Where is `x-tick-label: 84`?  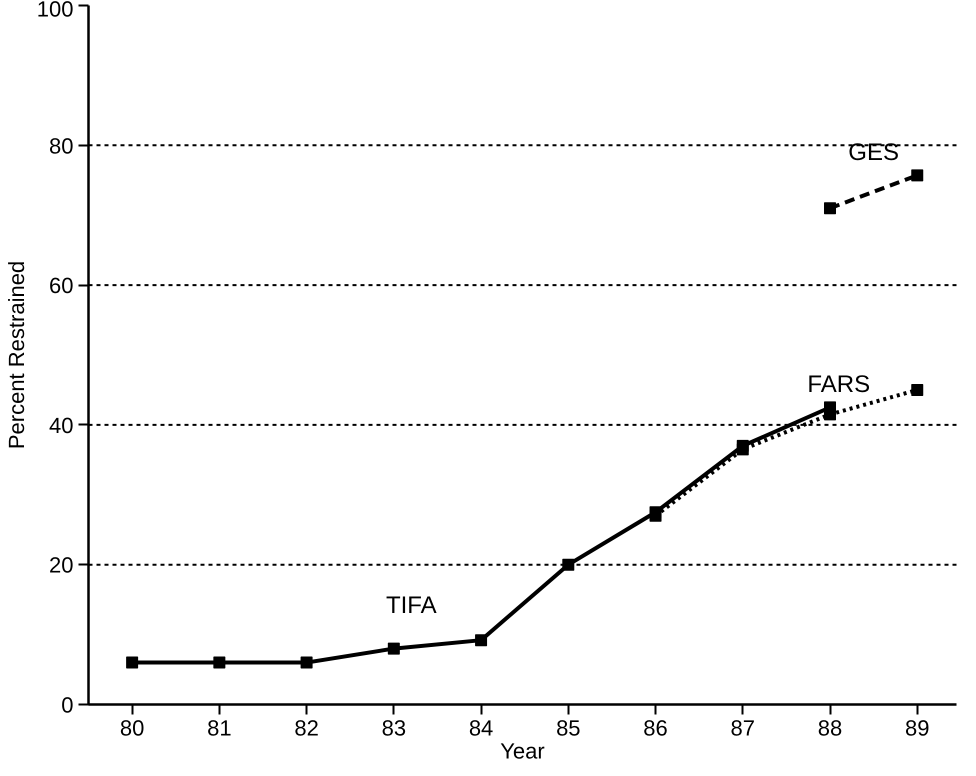
x-tick-label: 84 is located at coordinates (481, 728).